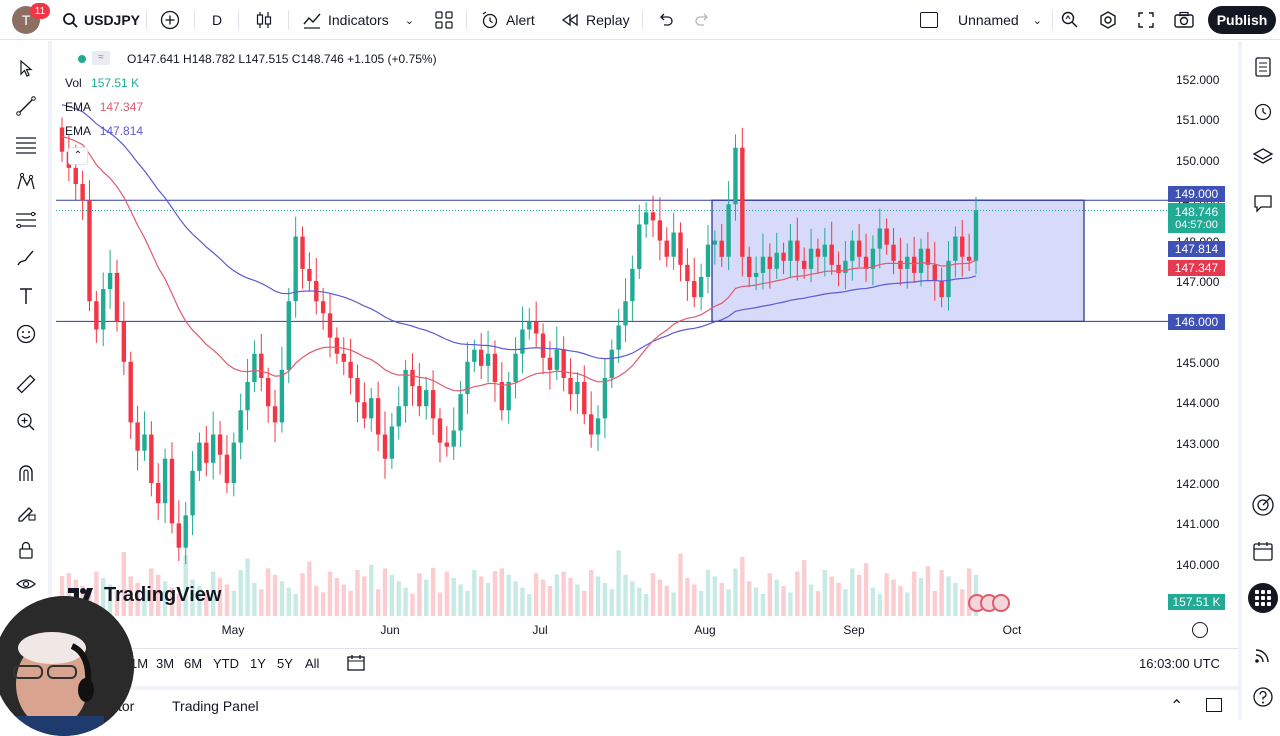 The image size is (1280, 736). Describe the element at coordinates (1263, 111) in the screenshot. I see `alerts-clock-icon` at that location.